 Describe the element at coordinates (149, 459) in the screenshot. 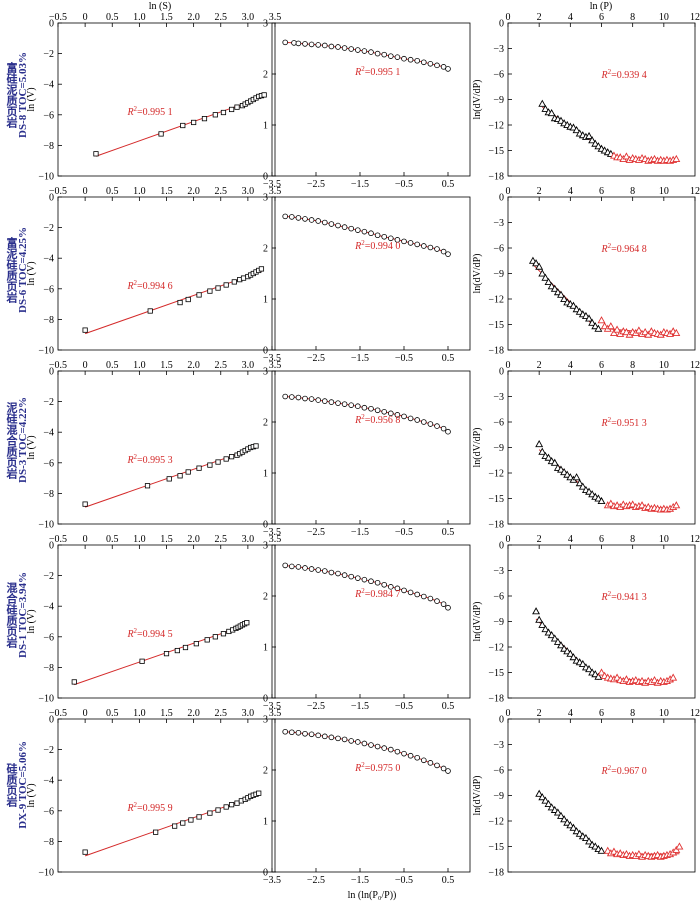

I see `r3c1-r2-label: R2=0.995 3` at that location.